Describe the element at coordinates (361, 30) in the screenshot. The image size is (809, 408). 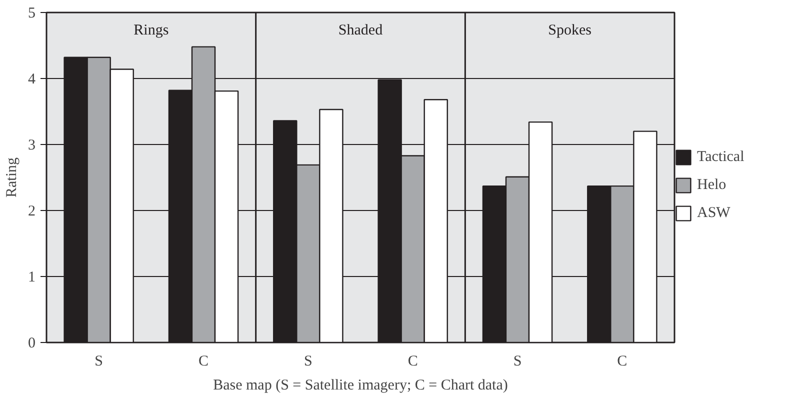
I see `annotation: Shaded` at that location.